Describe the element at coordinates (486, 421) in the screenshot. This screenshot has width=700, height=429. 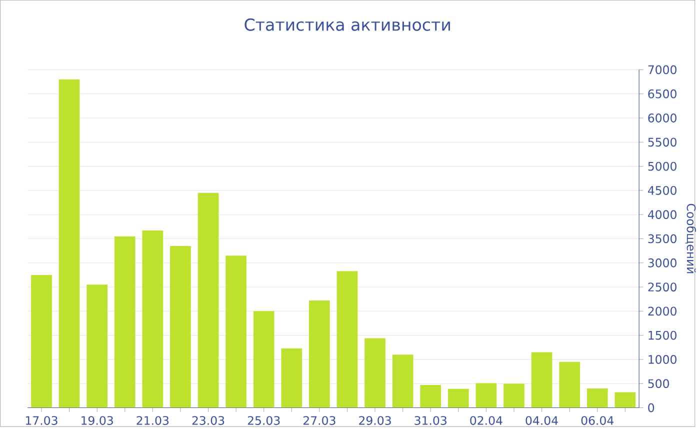
I see `x-tick-label: 02.04` at that location.